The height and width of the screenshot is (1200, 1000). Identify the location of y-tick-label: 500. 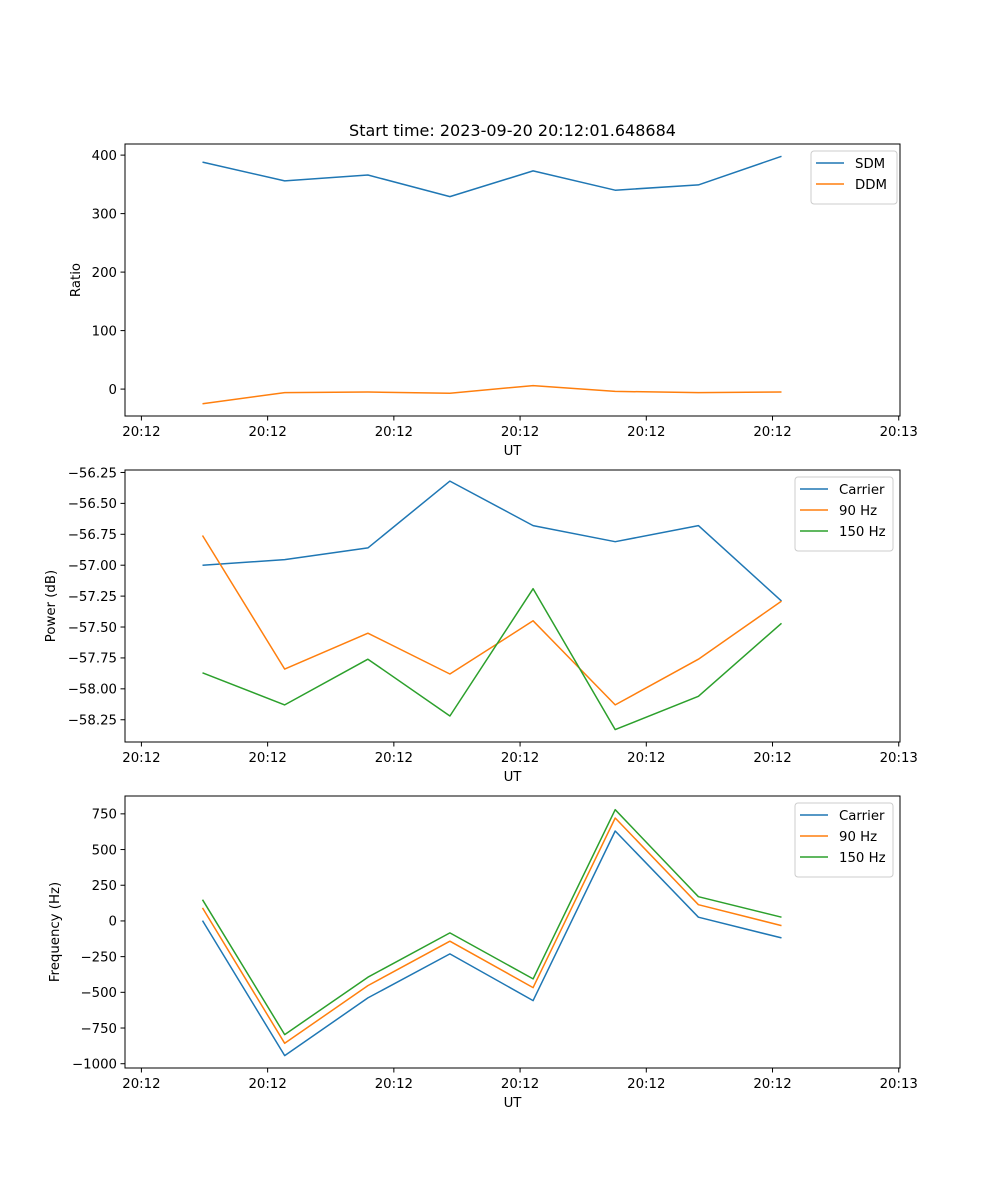
(104, 850).